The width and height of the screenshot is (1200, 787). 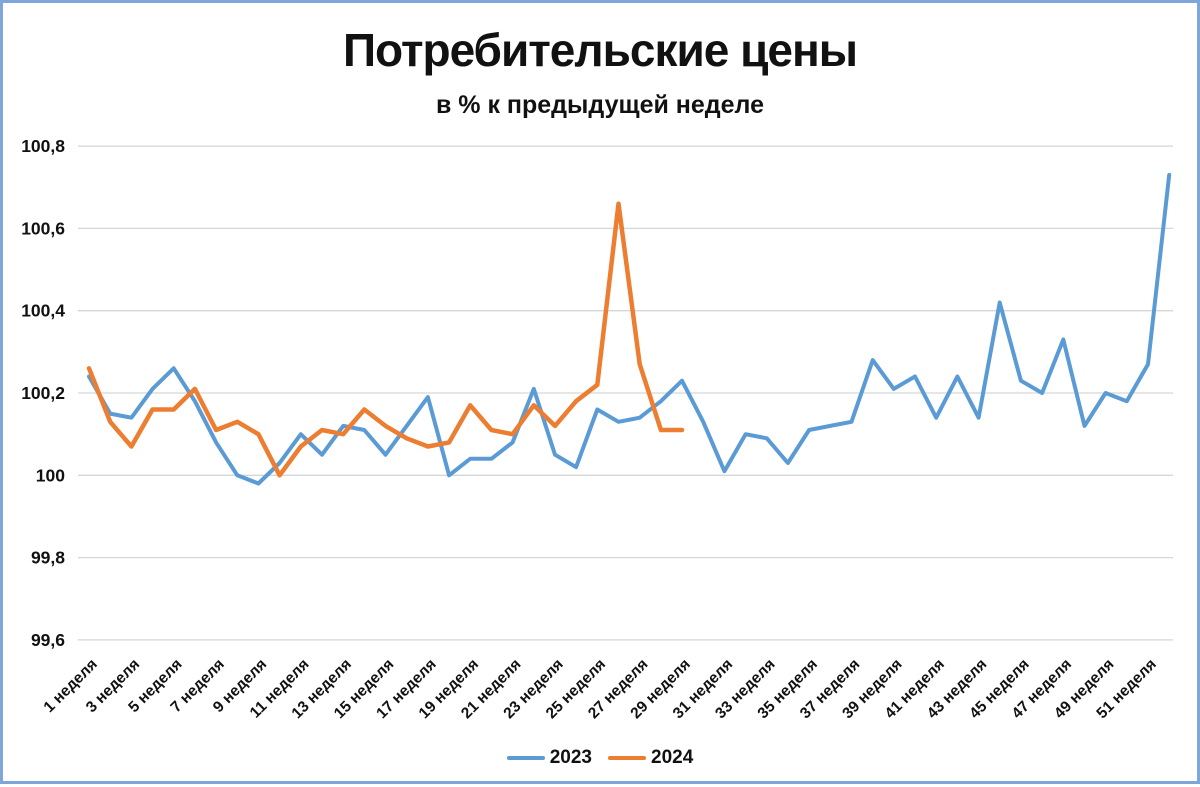 I want to click on legend-label-2024: 2024, so click(x=672, y=757).